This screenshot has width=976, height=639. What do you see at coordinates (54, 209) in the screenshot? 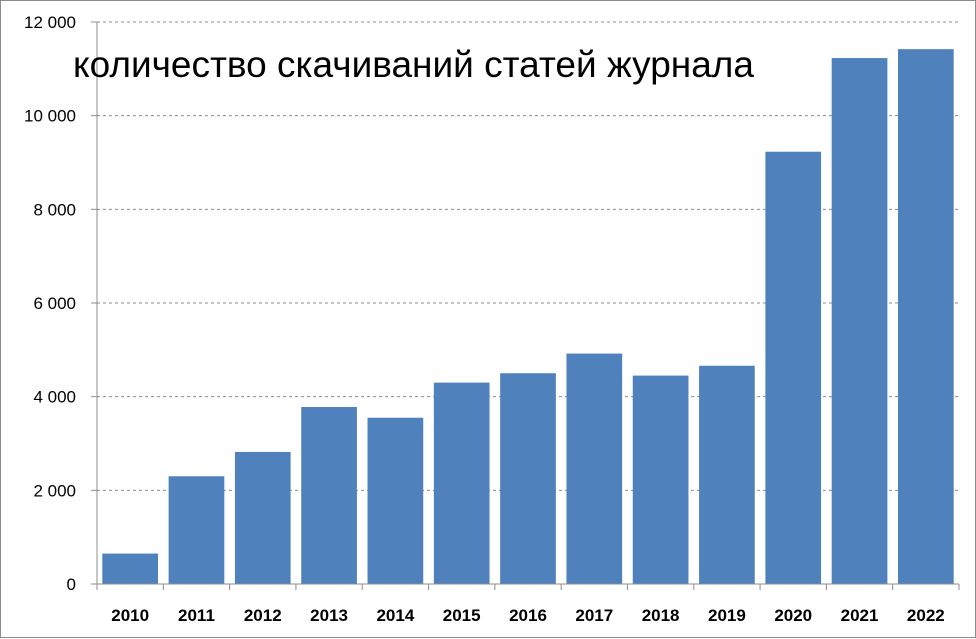
I see `y-tick-label: 8 000` at bounding box center [54, 209].